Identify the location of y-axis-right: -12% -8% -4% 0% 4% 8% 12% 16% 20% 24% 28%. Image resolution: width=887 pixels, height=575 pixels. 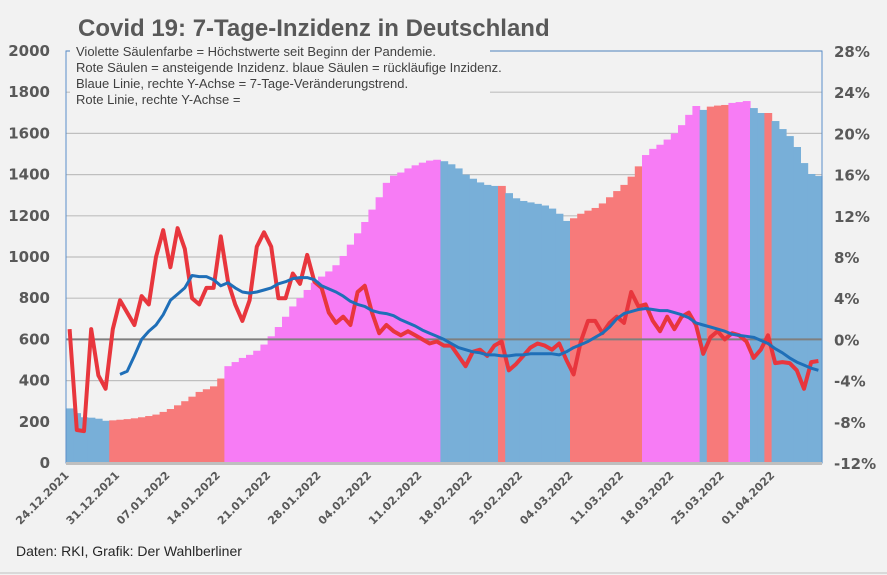
(855, 258).